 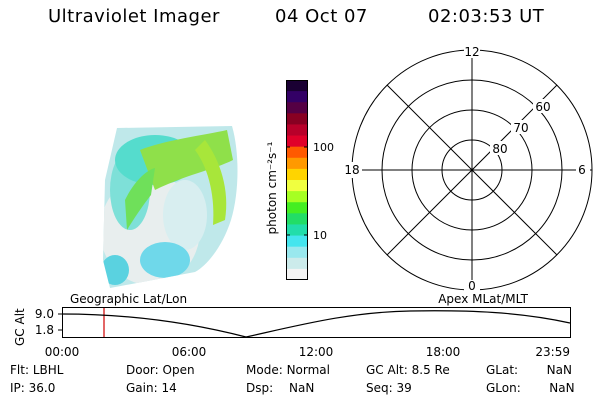 I want to click on gain-label: Gain:, so click(x=142, y=388).